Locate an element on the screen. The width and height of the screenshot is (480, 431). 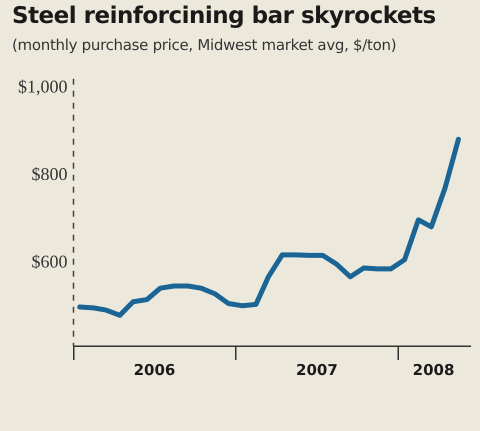
chart-title: Steel reinforcining bar skyrockets is located at coordinates (224, 16).